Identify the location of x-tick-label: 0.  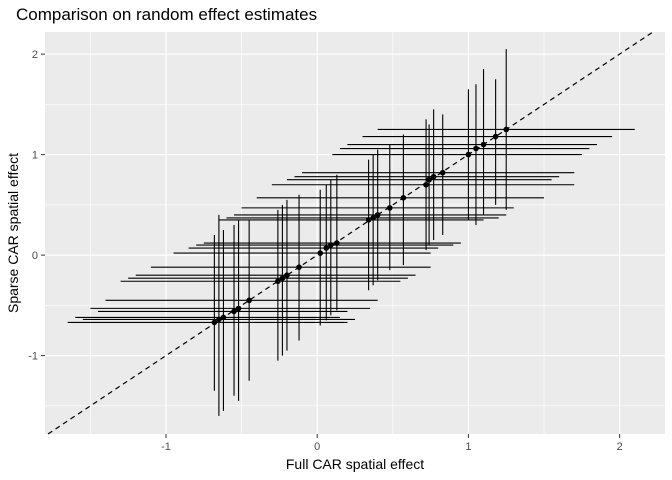
(317, 447).